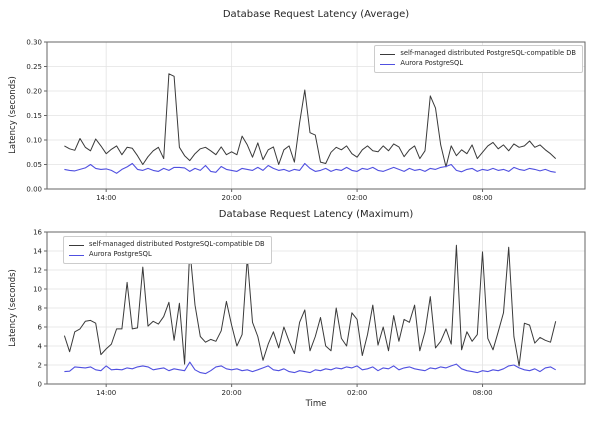 Image resolution: width=600 pixels, height=433 pixels. I want to click on y-tick-label: 0.20, so click(34, 92).